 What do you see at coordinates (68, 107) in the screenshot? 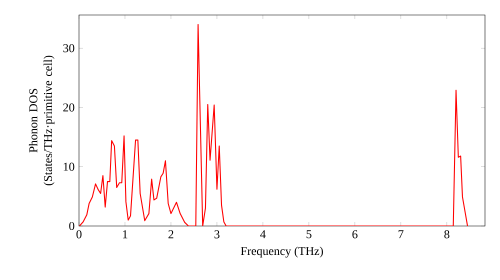
I see `y-tick-label: 20` at bounding box center [68, 107].